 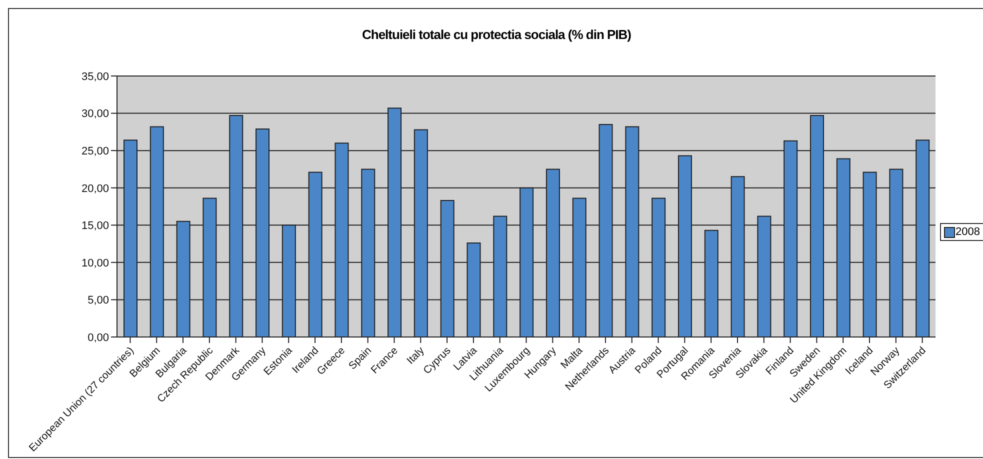 What do you see at coordinates (95, 76) in the screenshot?
I see `y-tick-label: 35,00` at bounding box center [95, 76].